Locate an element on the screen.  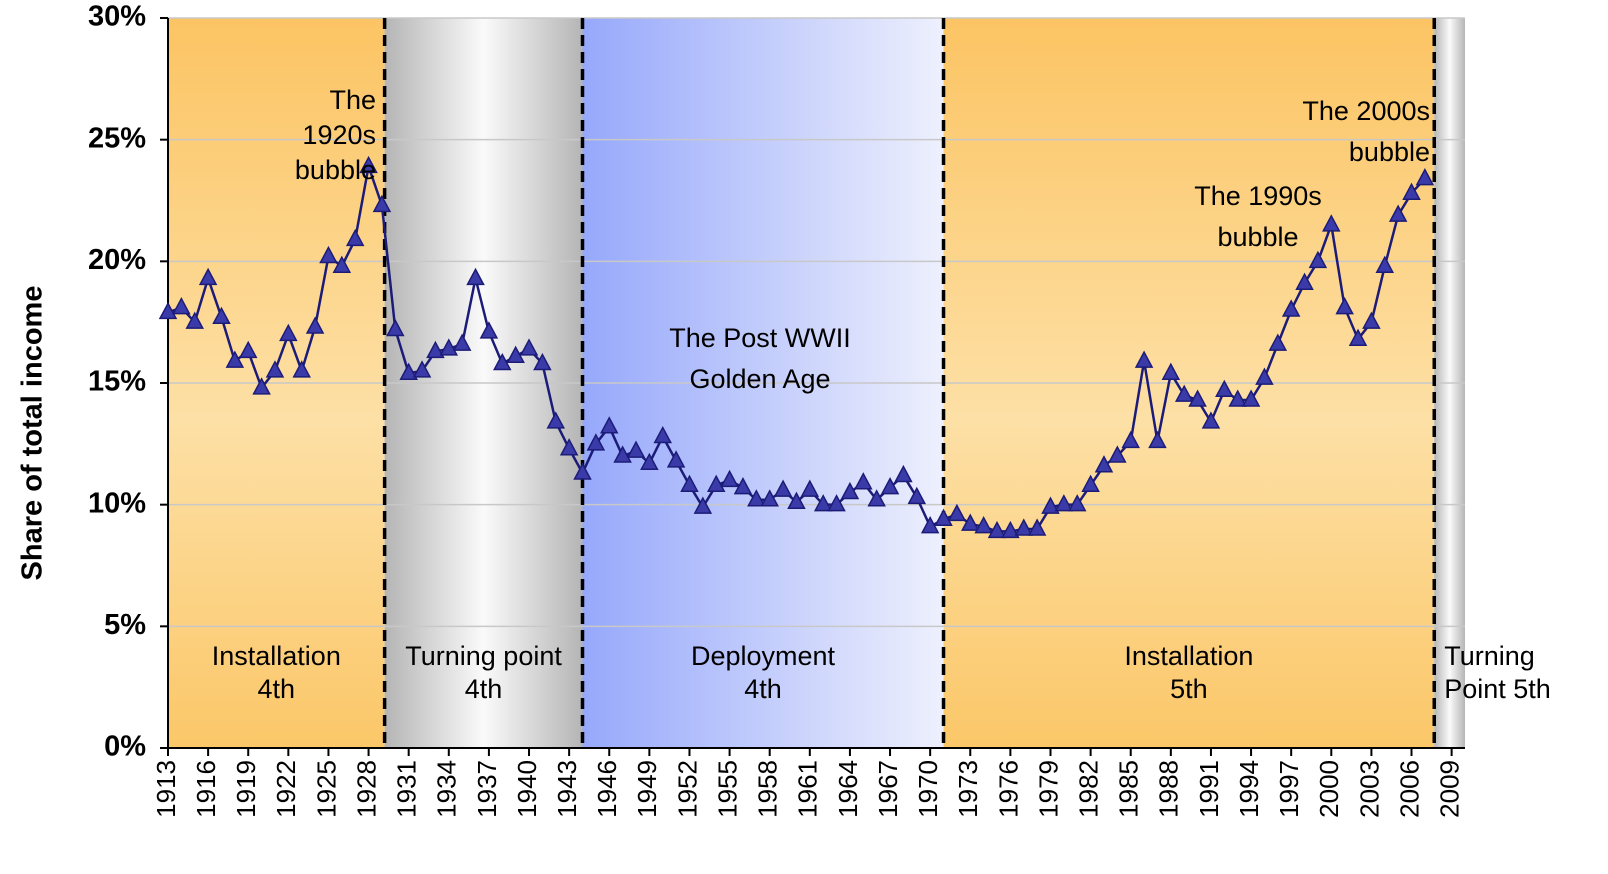
x-tick-label: 1946 is located at coordinates (607, 789).